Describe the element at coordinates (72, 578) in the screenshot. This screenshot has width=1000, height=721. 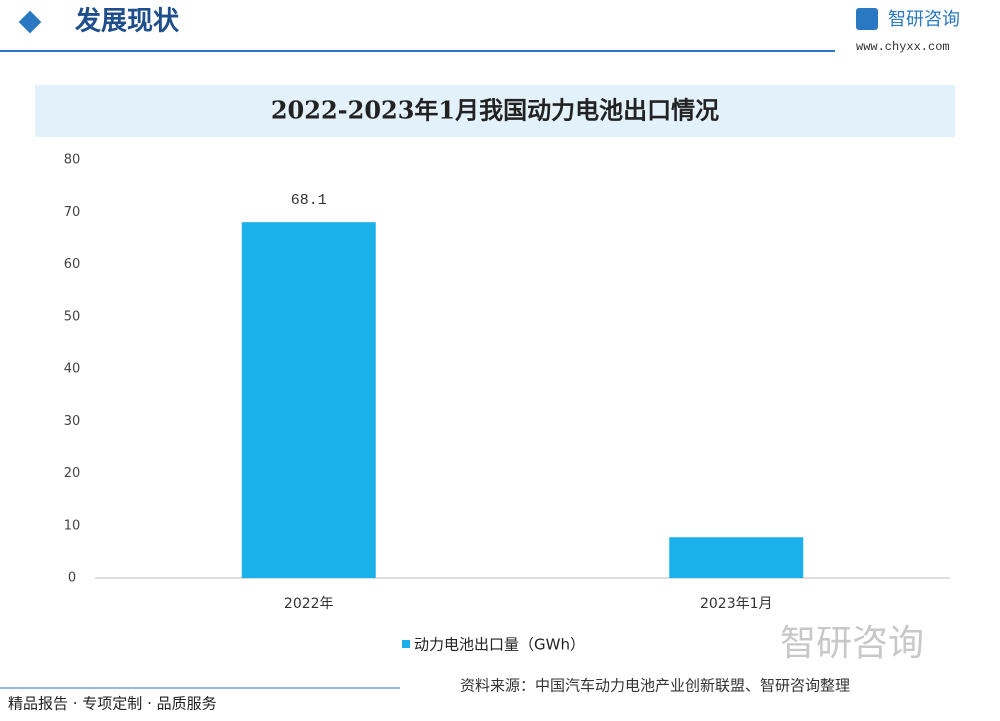
I see `y-tick-label: 0` at that location.